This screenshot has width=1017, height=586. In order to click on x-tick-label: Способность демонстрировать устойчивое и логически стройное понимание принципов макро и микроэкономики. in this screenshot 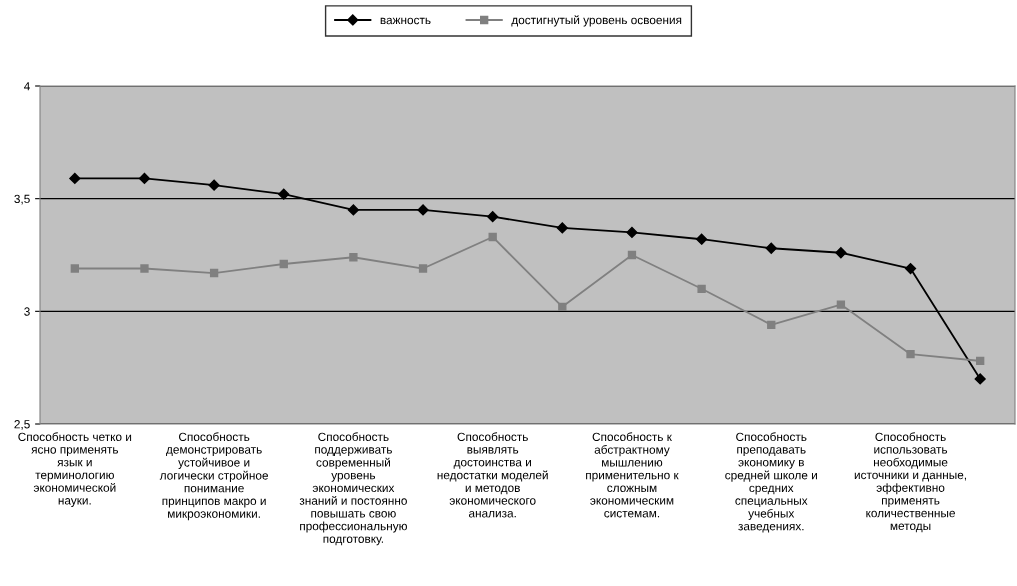, I will do `click(213, 476)`.